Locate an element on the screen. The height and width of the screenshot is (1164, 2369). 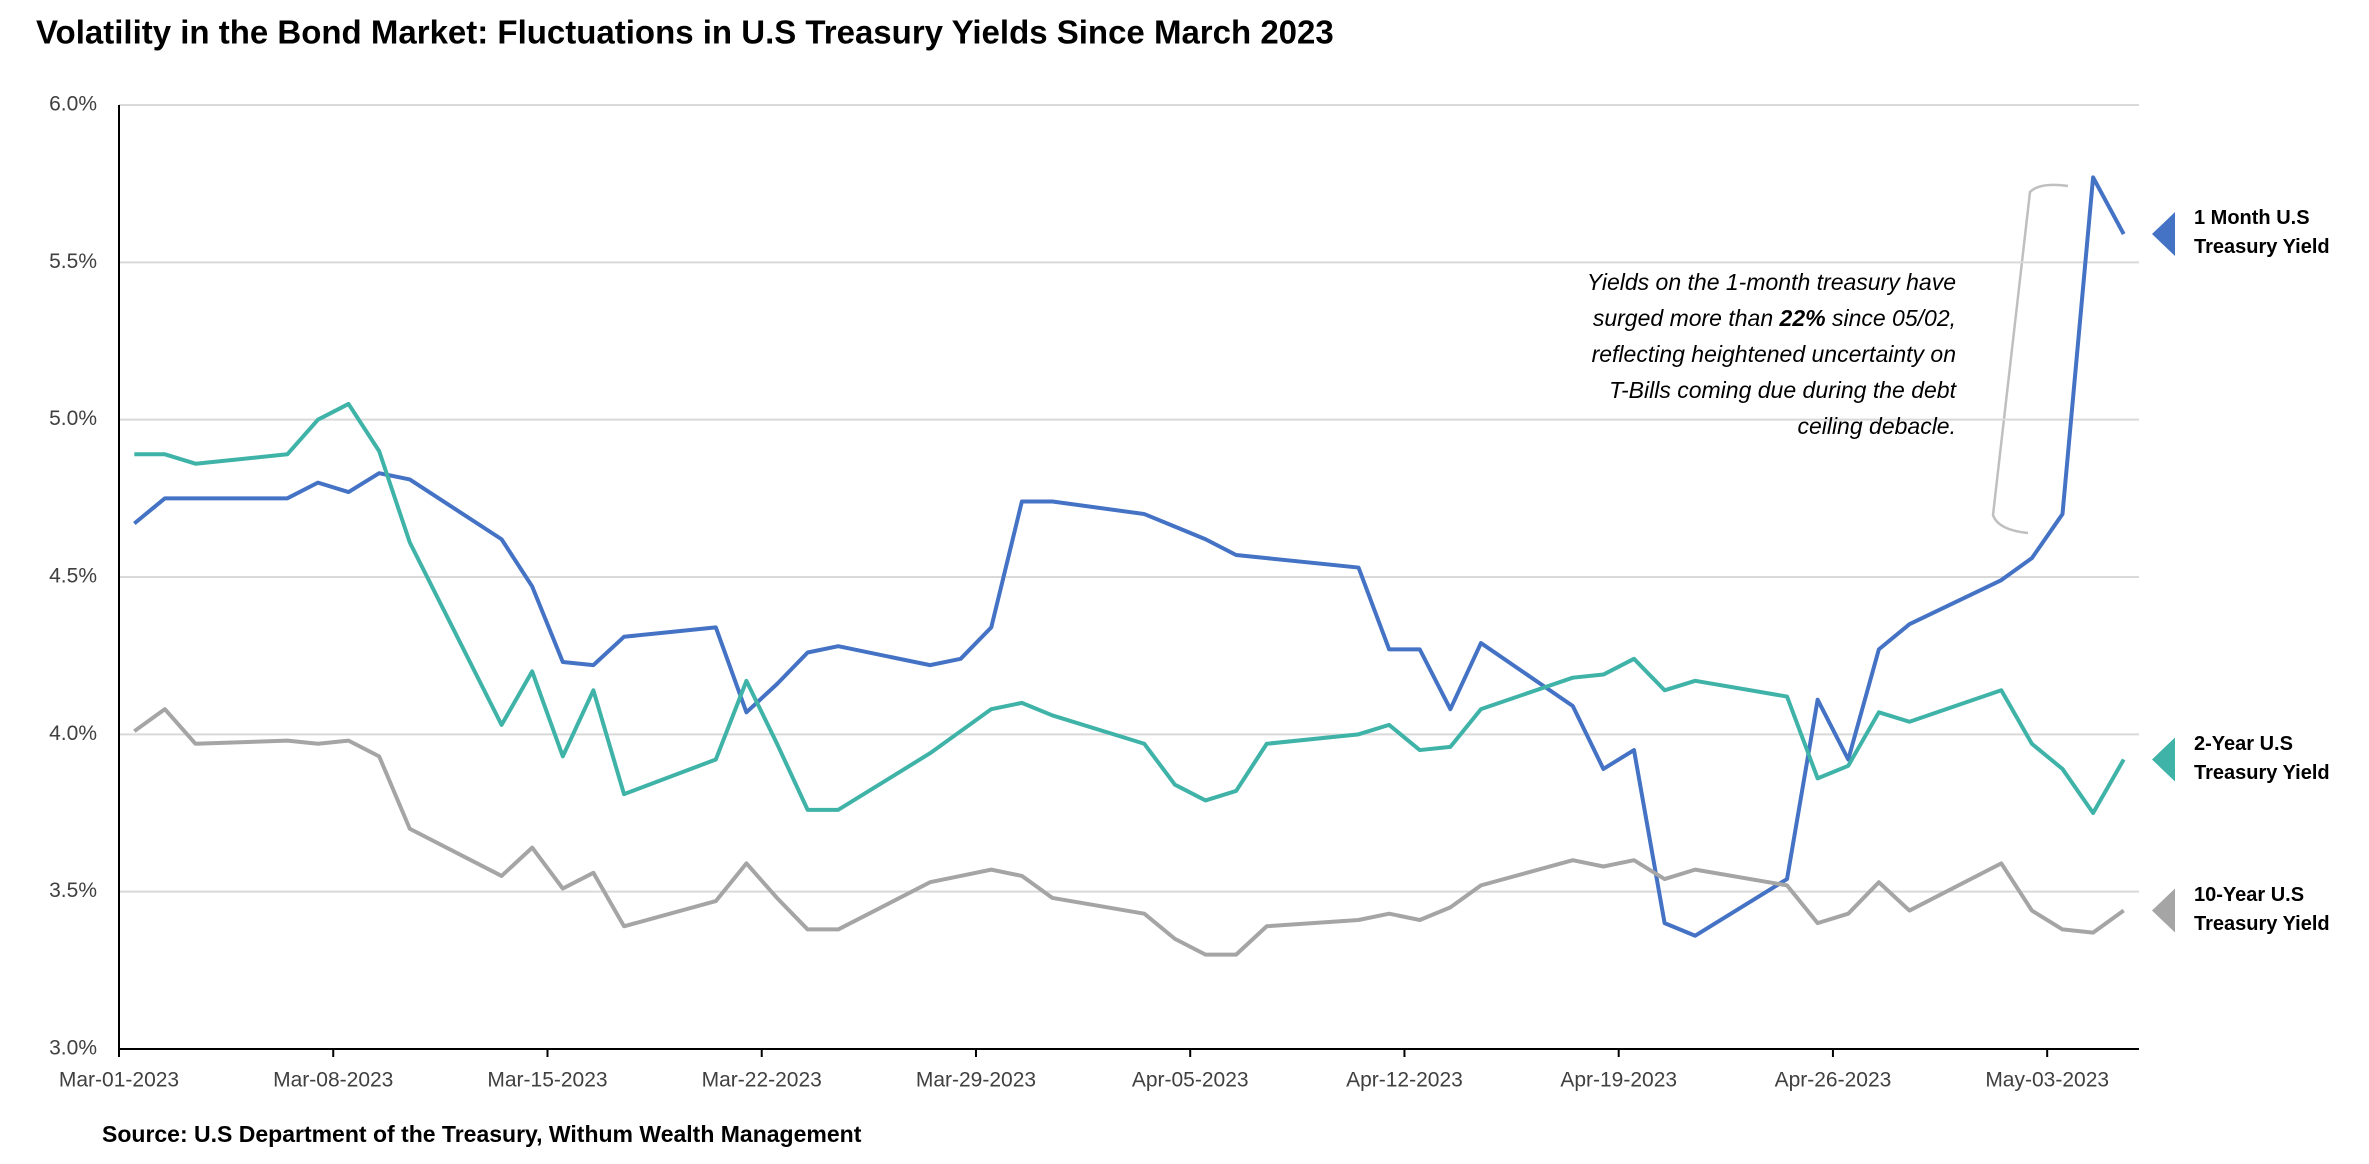
annotation-highlight: 22% is located at coordinates (1802, 318).